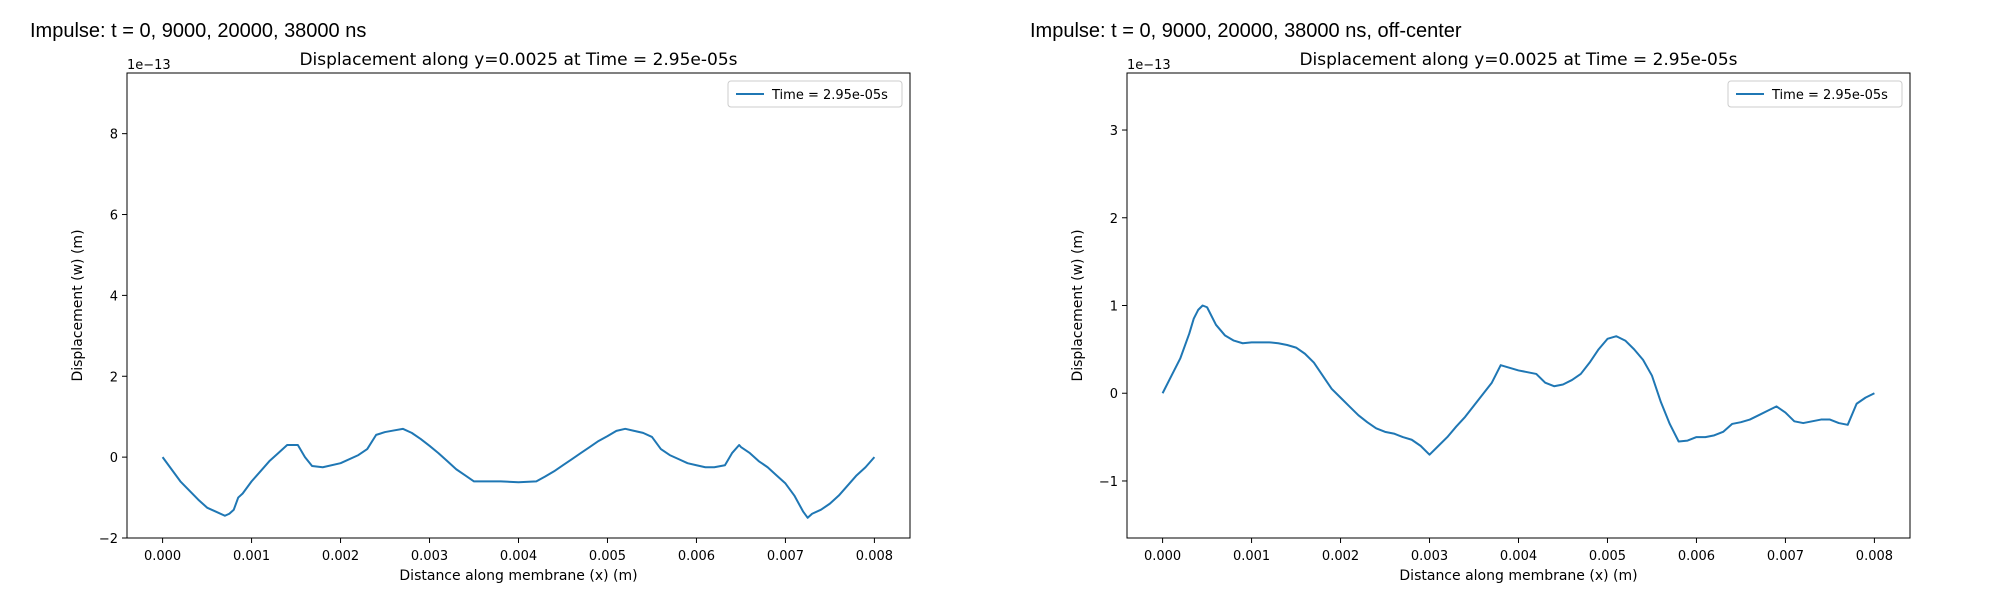 This screenshot has height=600, width=2000. Describe the element at coordinates (1114, 307) in the screenshot. I see `y-tick-label: 1` at that location.